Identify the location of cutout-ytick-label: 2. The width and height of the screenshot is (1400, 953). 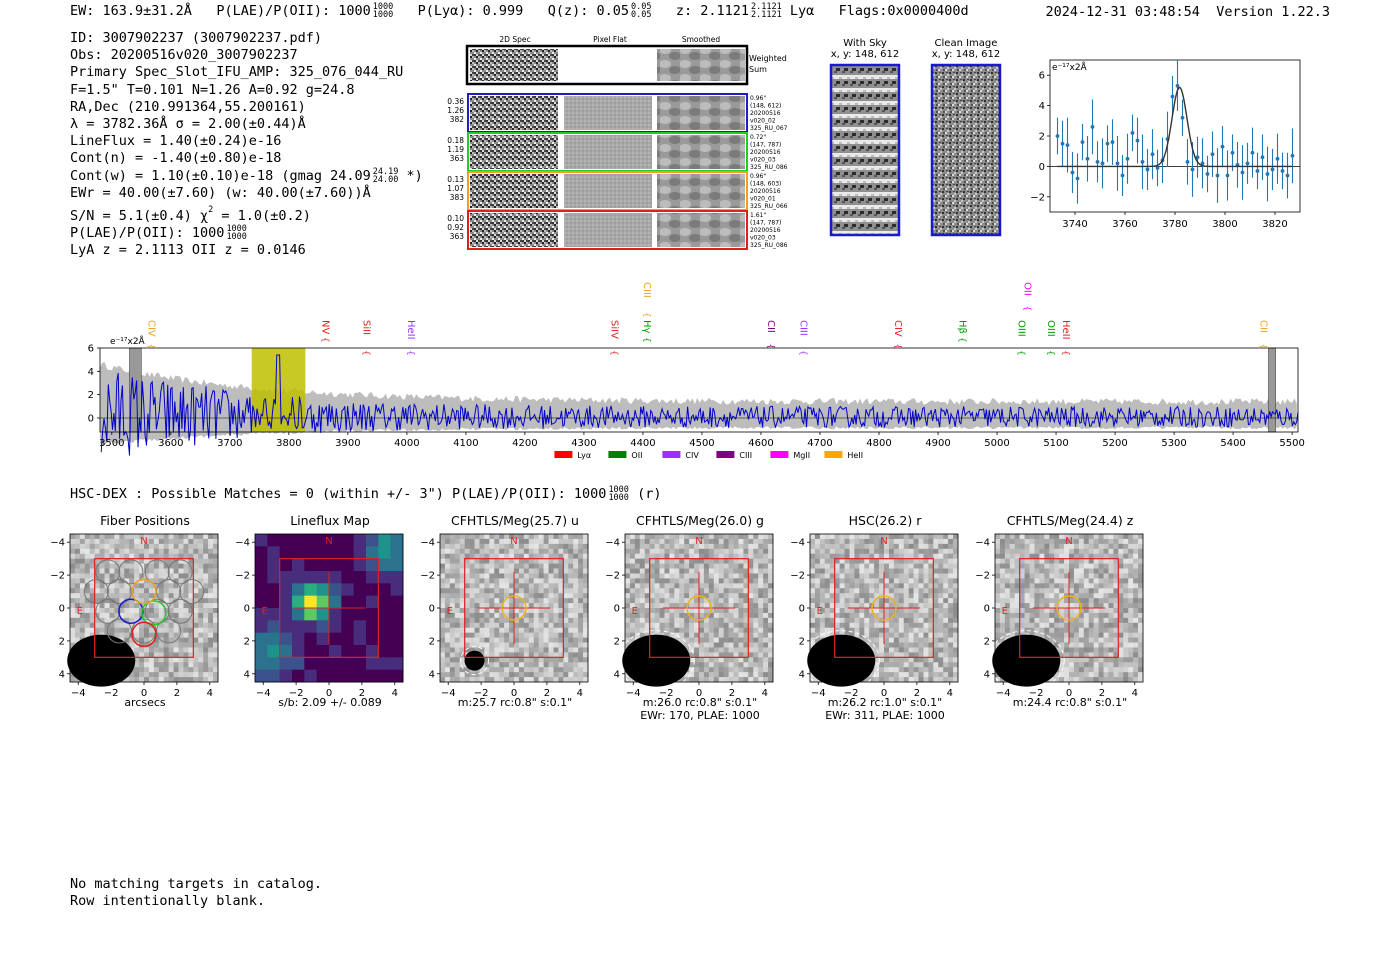
(62, 641).